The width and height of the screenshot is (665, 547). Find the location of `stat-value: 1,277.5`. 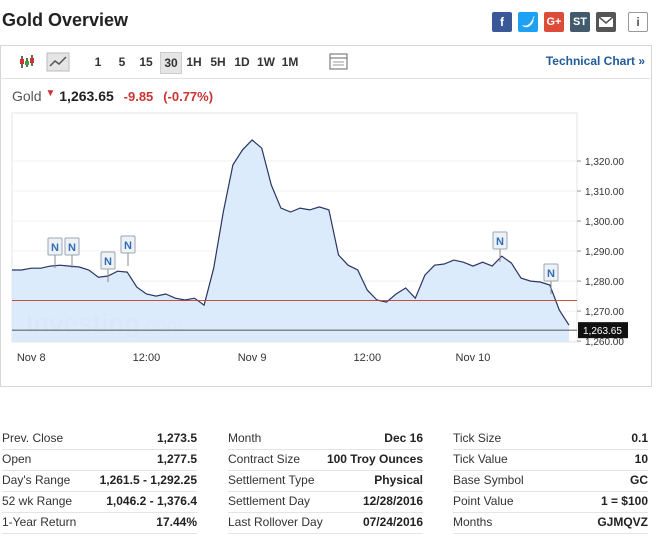

stat-value: 1,277.5 is located at coordinates (176, 459).